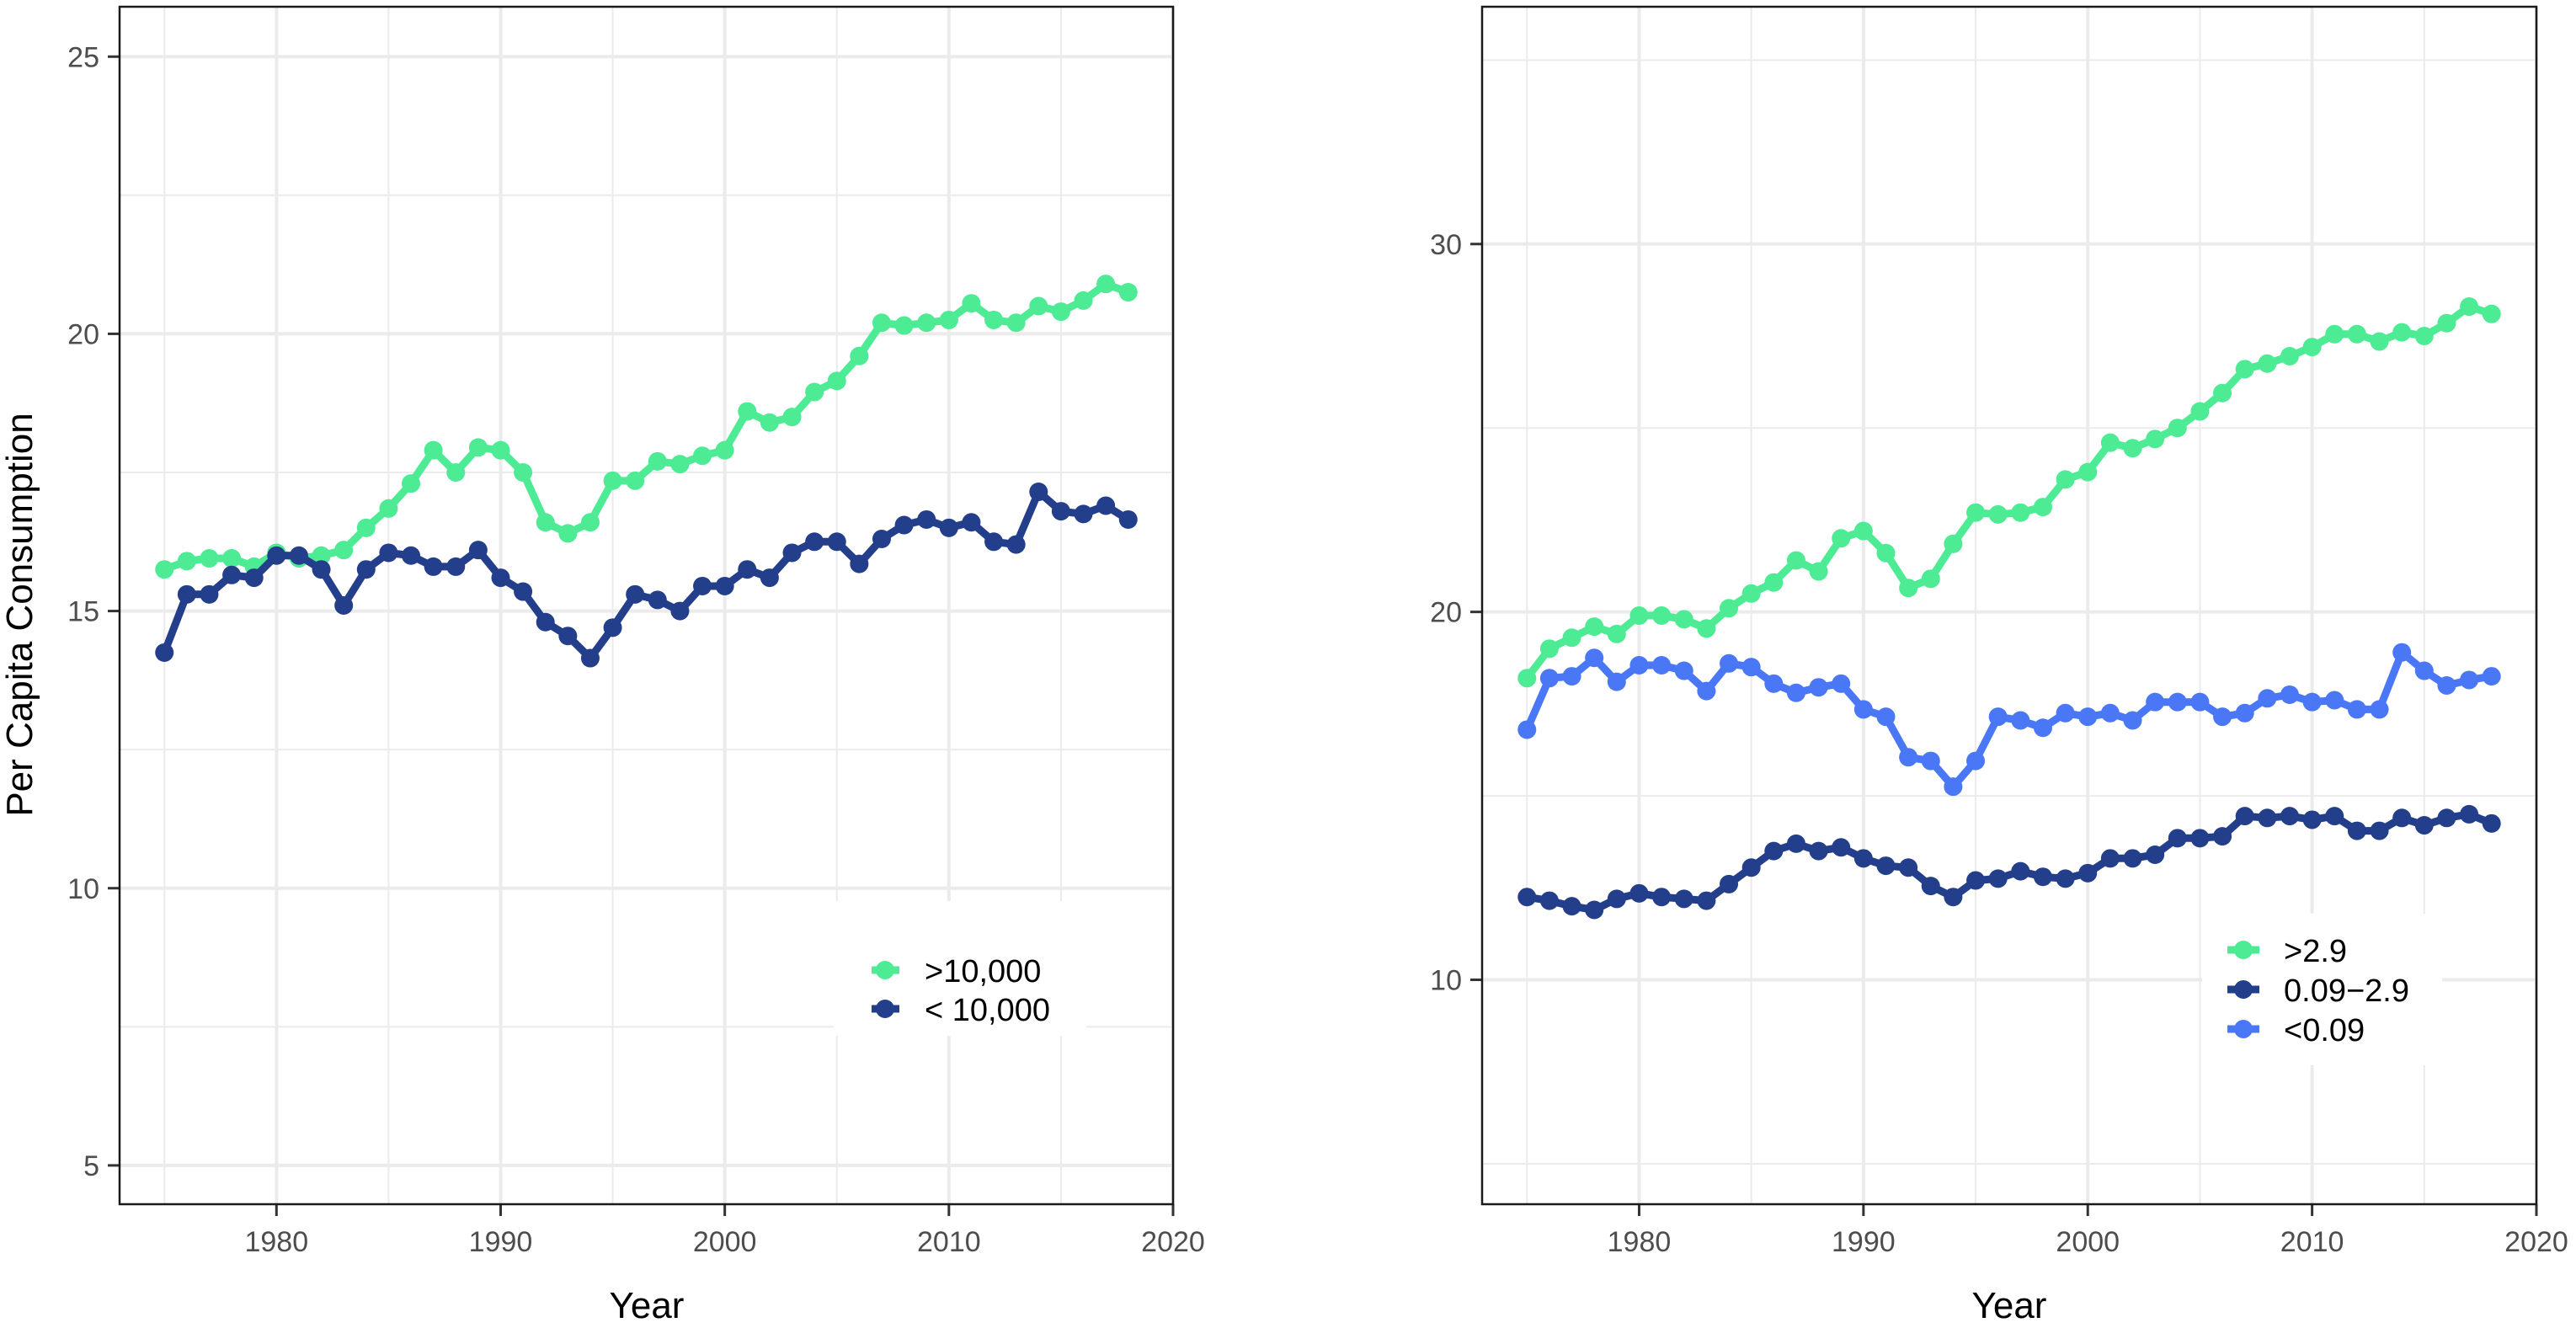 The width and height of the screenshot is (2576, 1328). What do you see at coordinates (83, 889) in the screenshot?
I see `y-tick-label: 10` at bounding box center [83, 889].